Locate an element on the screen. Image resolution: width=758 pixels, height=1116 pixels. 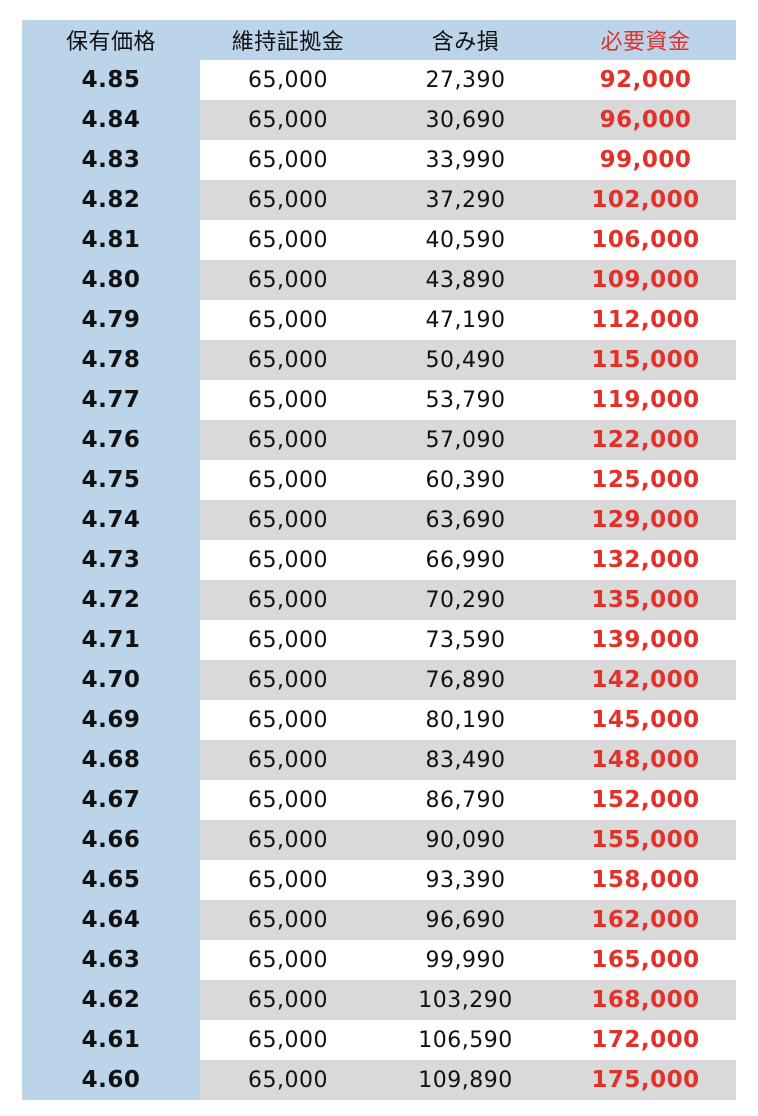
table-row: 4.77 65,000 53,790 119,000 is located at coordinates (379, 400).